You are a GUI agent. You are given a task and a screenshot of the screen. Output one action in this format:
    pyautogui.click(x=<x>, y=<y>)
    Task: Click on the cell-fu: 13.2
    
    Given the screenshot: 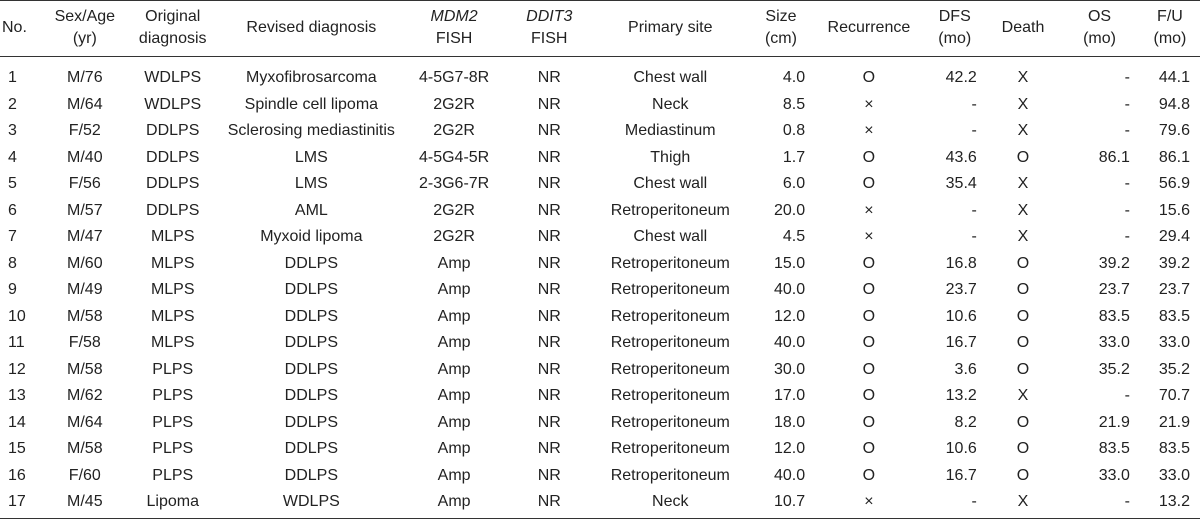 What is the action you would take?
    pyautogui.click(x=1169, y=504)
    